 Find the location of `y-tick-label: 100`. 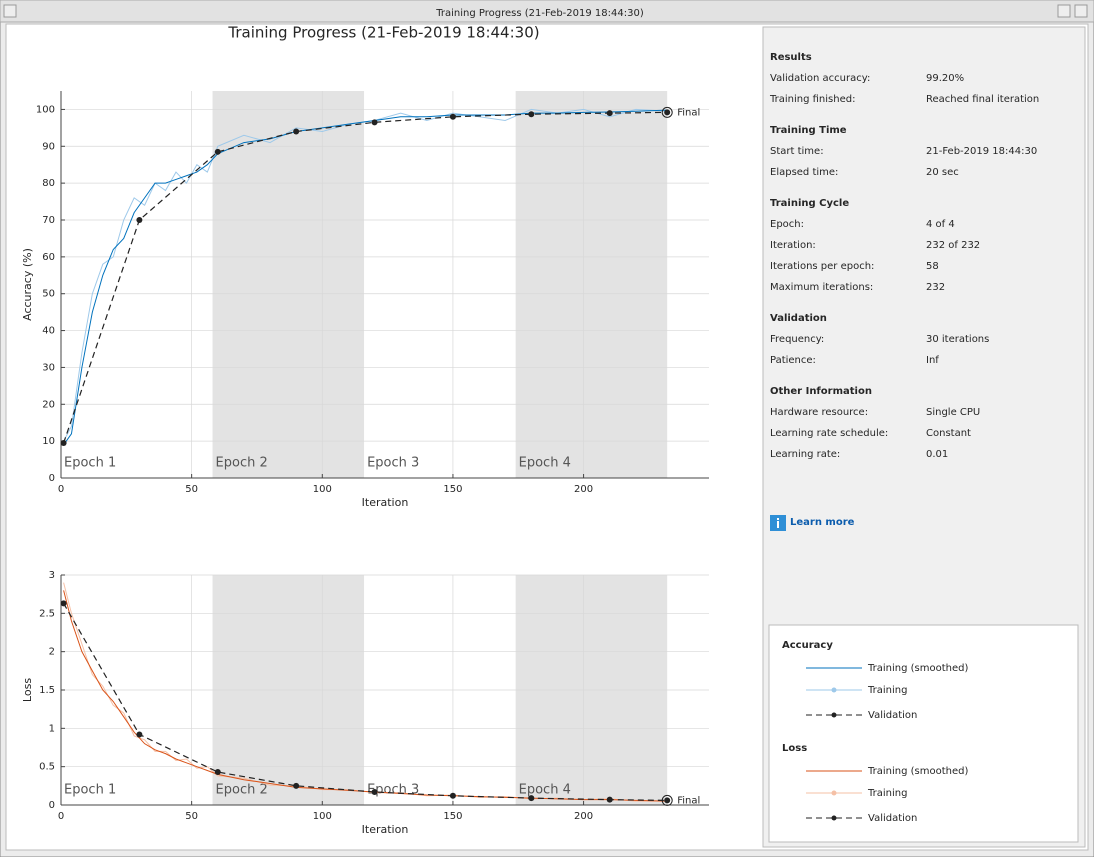

y-tick-label: 100 is located at coordinates (45, 109).